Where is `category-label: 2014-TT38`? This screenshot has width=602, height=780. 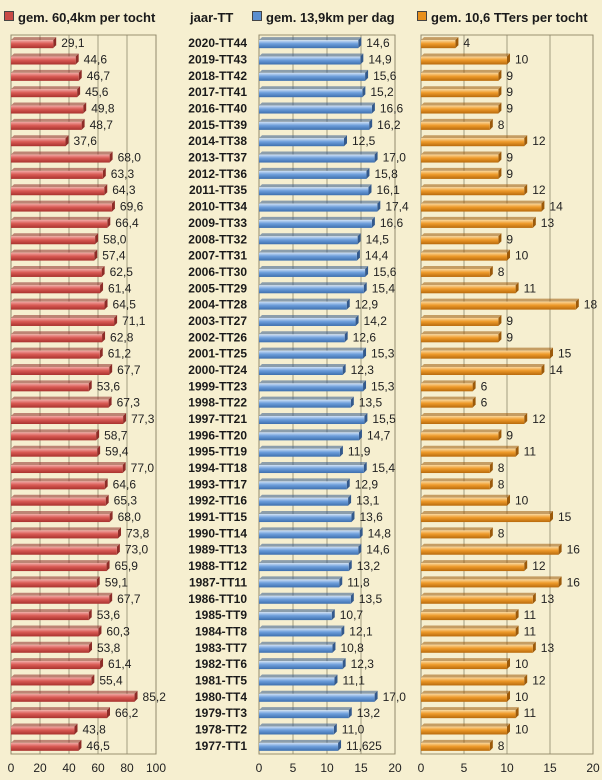 category-label: 2014-TT38 is located at coordinates (217, 141).